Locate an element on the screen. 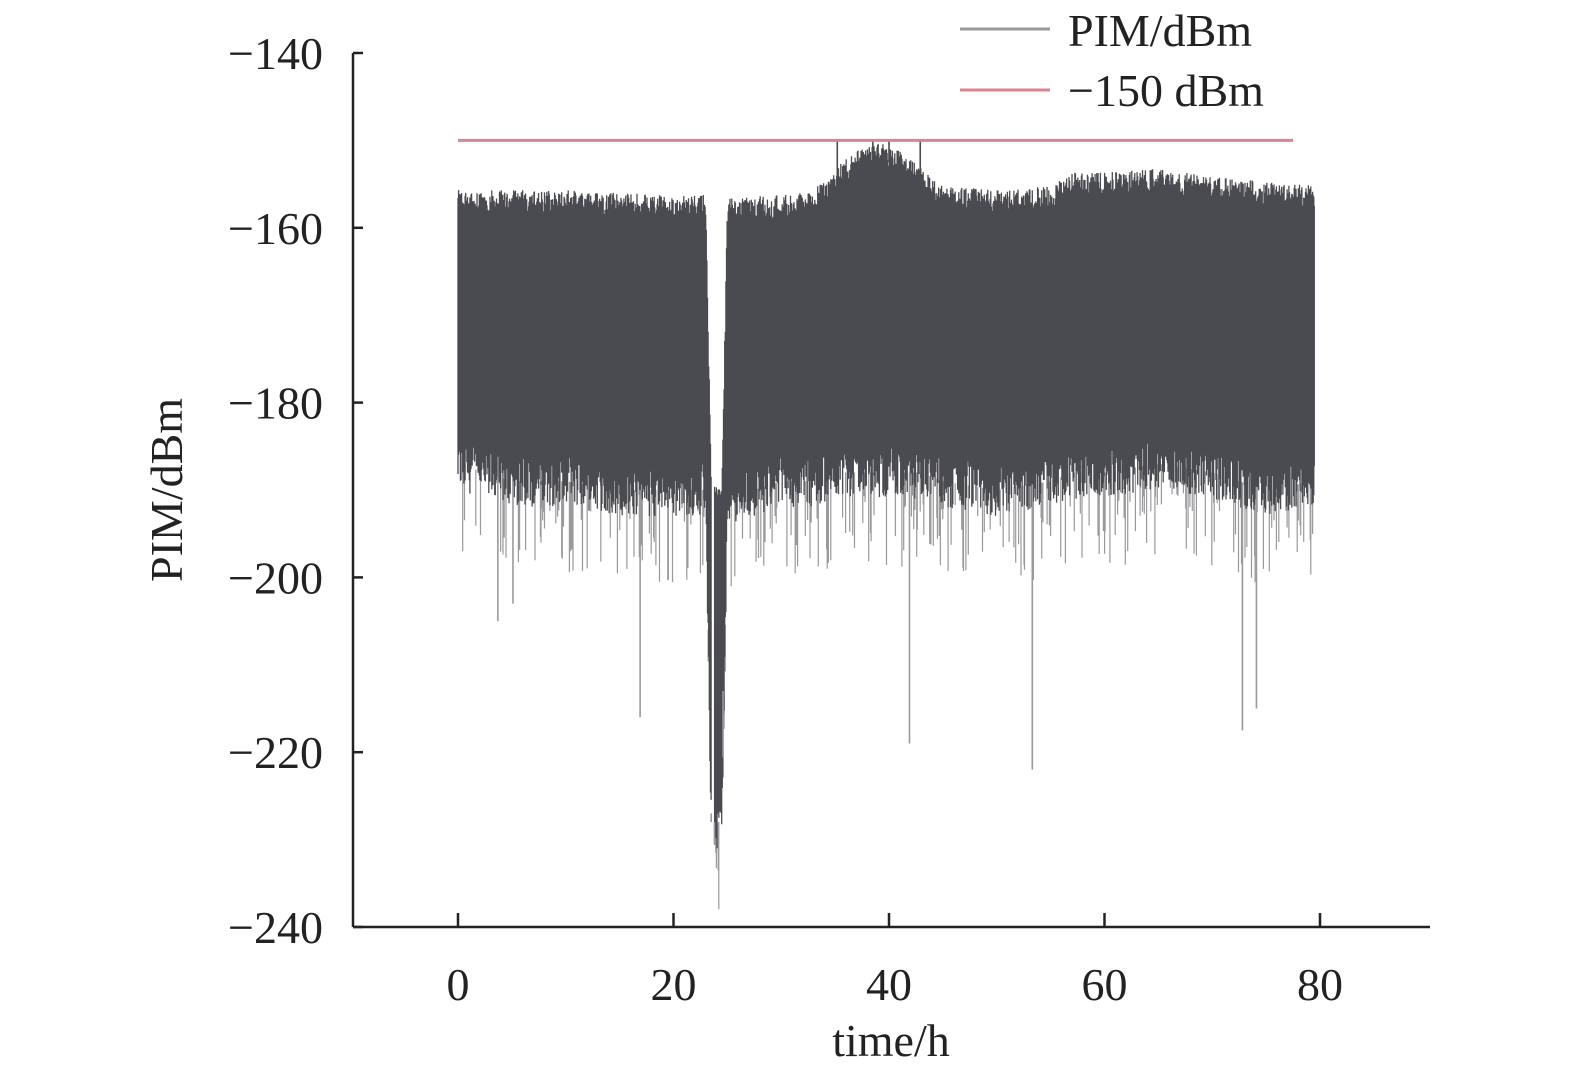  y-axis-label: PIM/dBm is located at coordinates (166, 490).